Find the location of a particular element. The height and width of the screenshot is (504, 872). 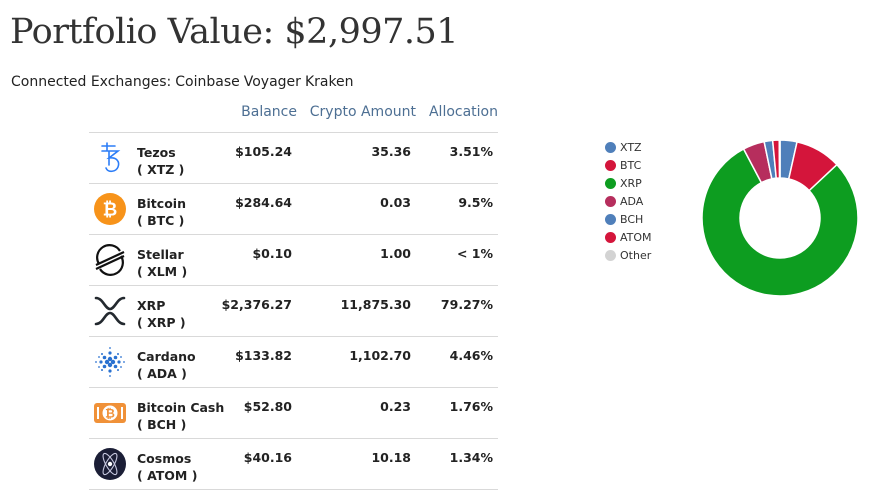

legend-item-atom: ATOM is located at coordinates (628, 237).